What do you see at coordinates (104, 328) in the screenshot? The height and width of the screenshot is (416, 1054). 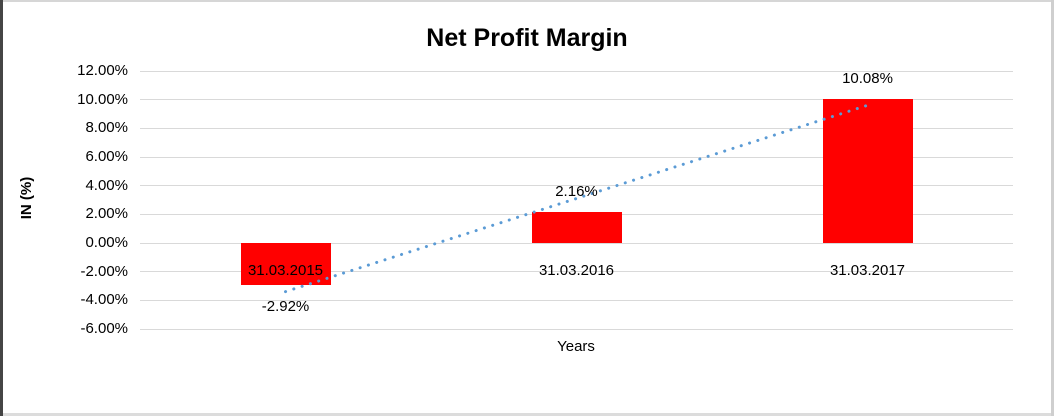 I see `y-tick-label: -6.00%` at bounding box center [104, 328].